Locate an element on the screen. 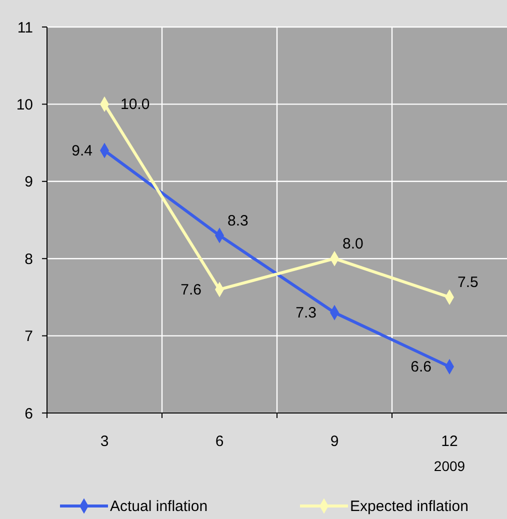 The image size is (507, 519). data-label: 10.0 is located at coordinates (135, 105).